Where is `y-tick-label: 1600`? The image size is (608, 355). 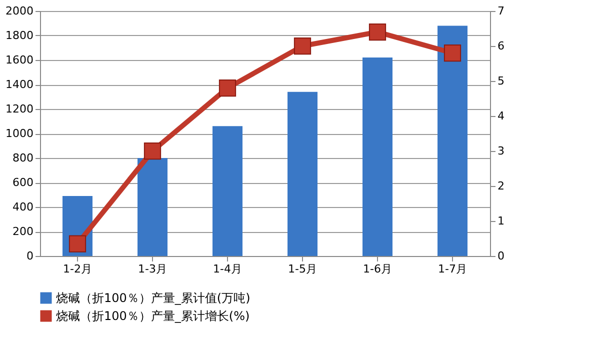
y-tick-label: 1600 is located at coordinates (20, 60).